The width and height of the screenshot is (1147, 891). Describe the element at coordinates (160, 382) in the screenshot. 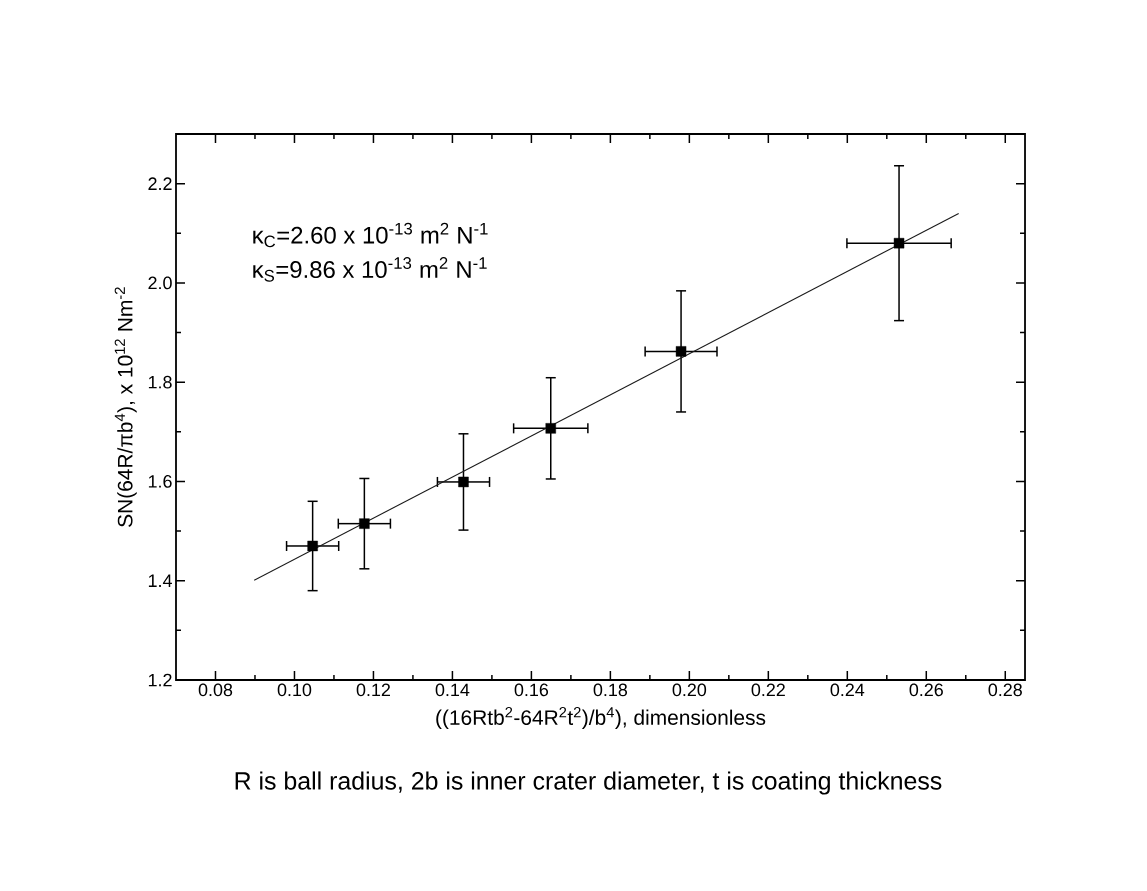

I see `y-tick-label: 1.8` at that location.